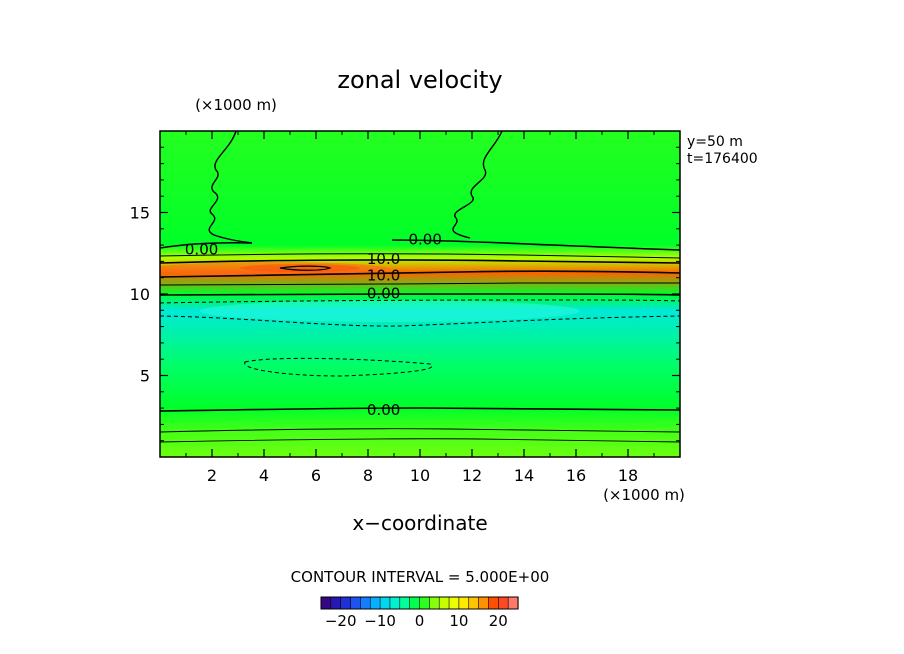 The width and height of the screenshot is (904, 654). I want to click on contour-five-bottom-b, so click(420, 440).